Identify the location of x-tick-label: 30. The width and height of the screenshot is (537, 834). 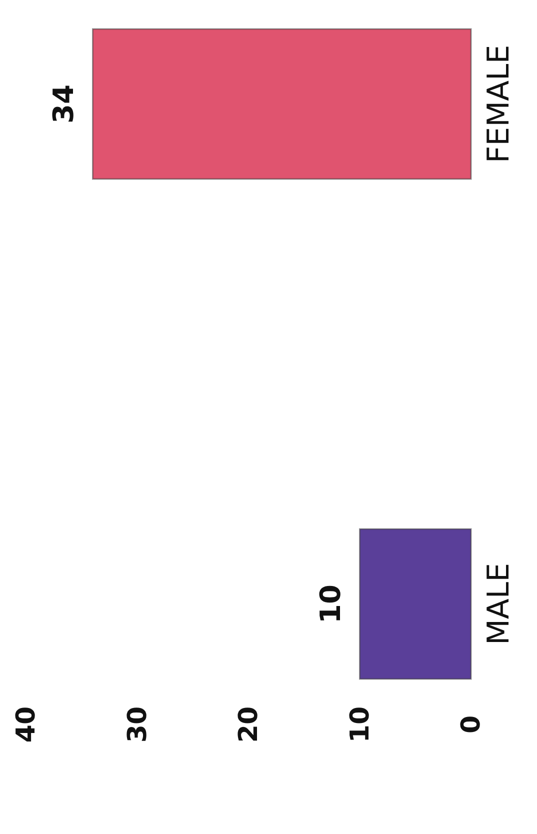
(137, 724).